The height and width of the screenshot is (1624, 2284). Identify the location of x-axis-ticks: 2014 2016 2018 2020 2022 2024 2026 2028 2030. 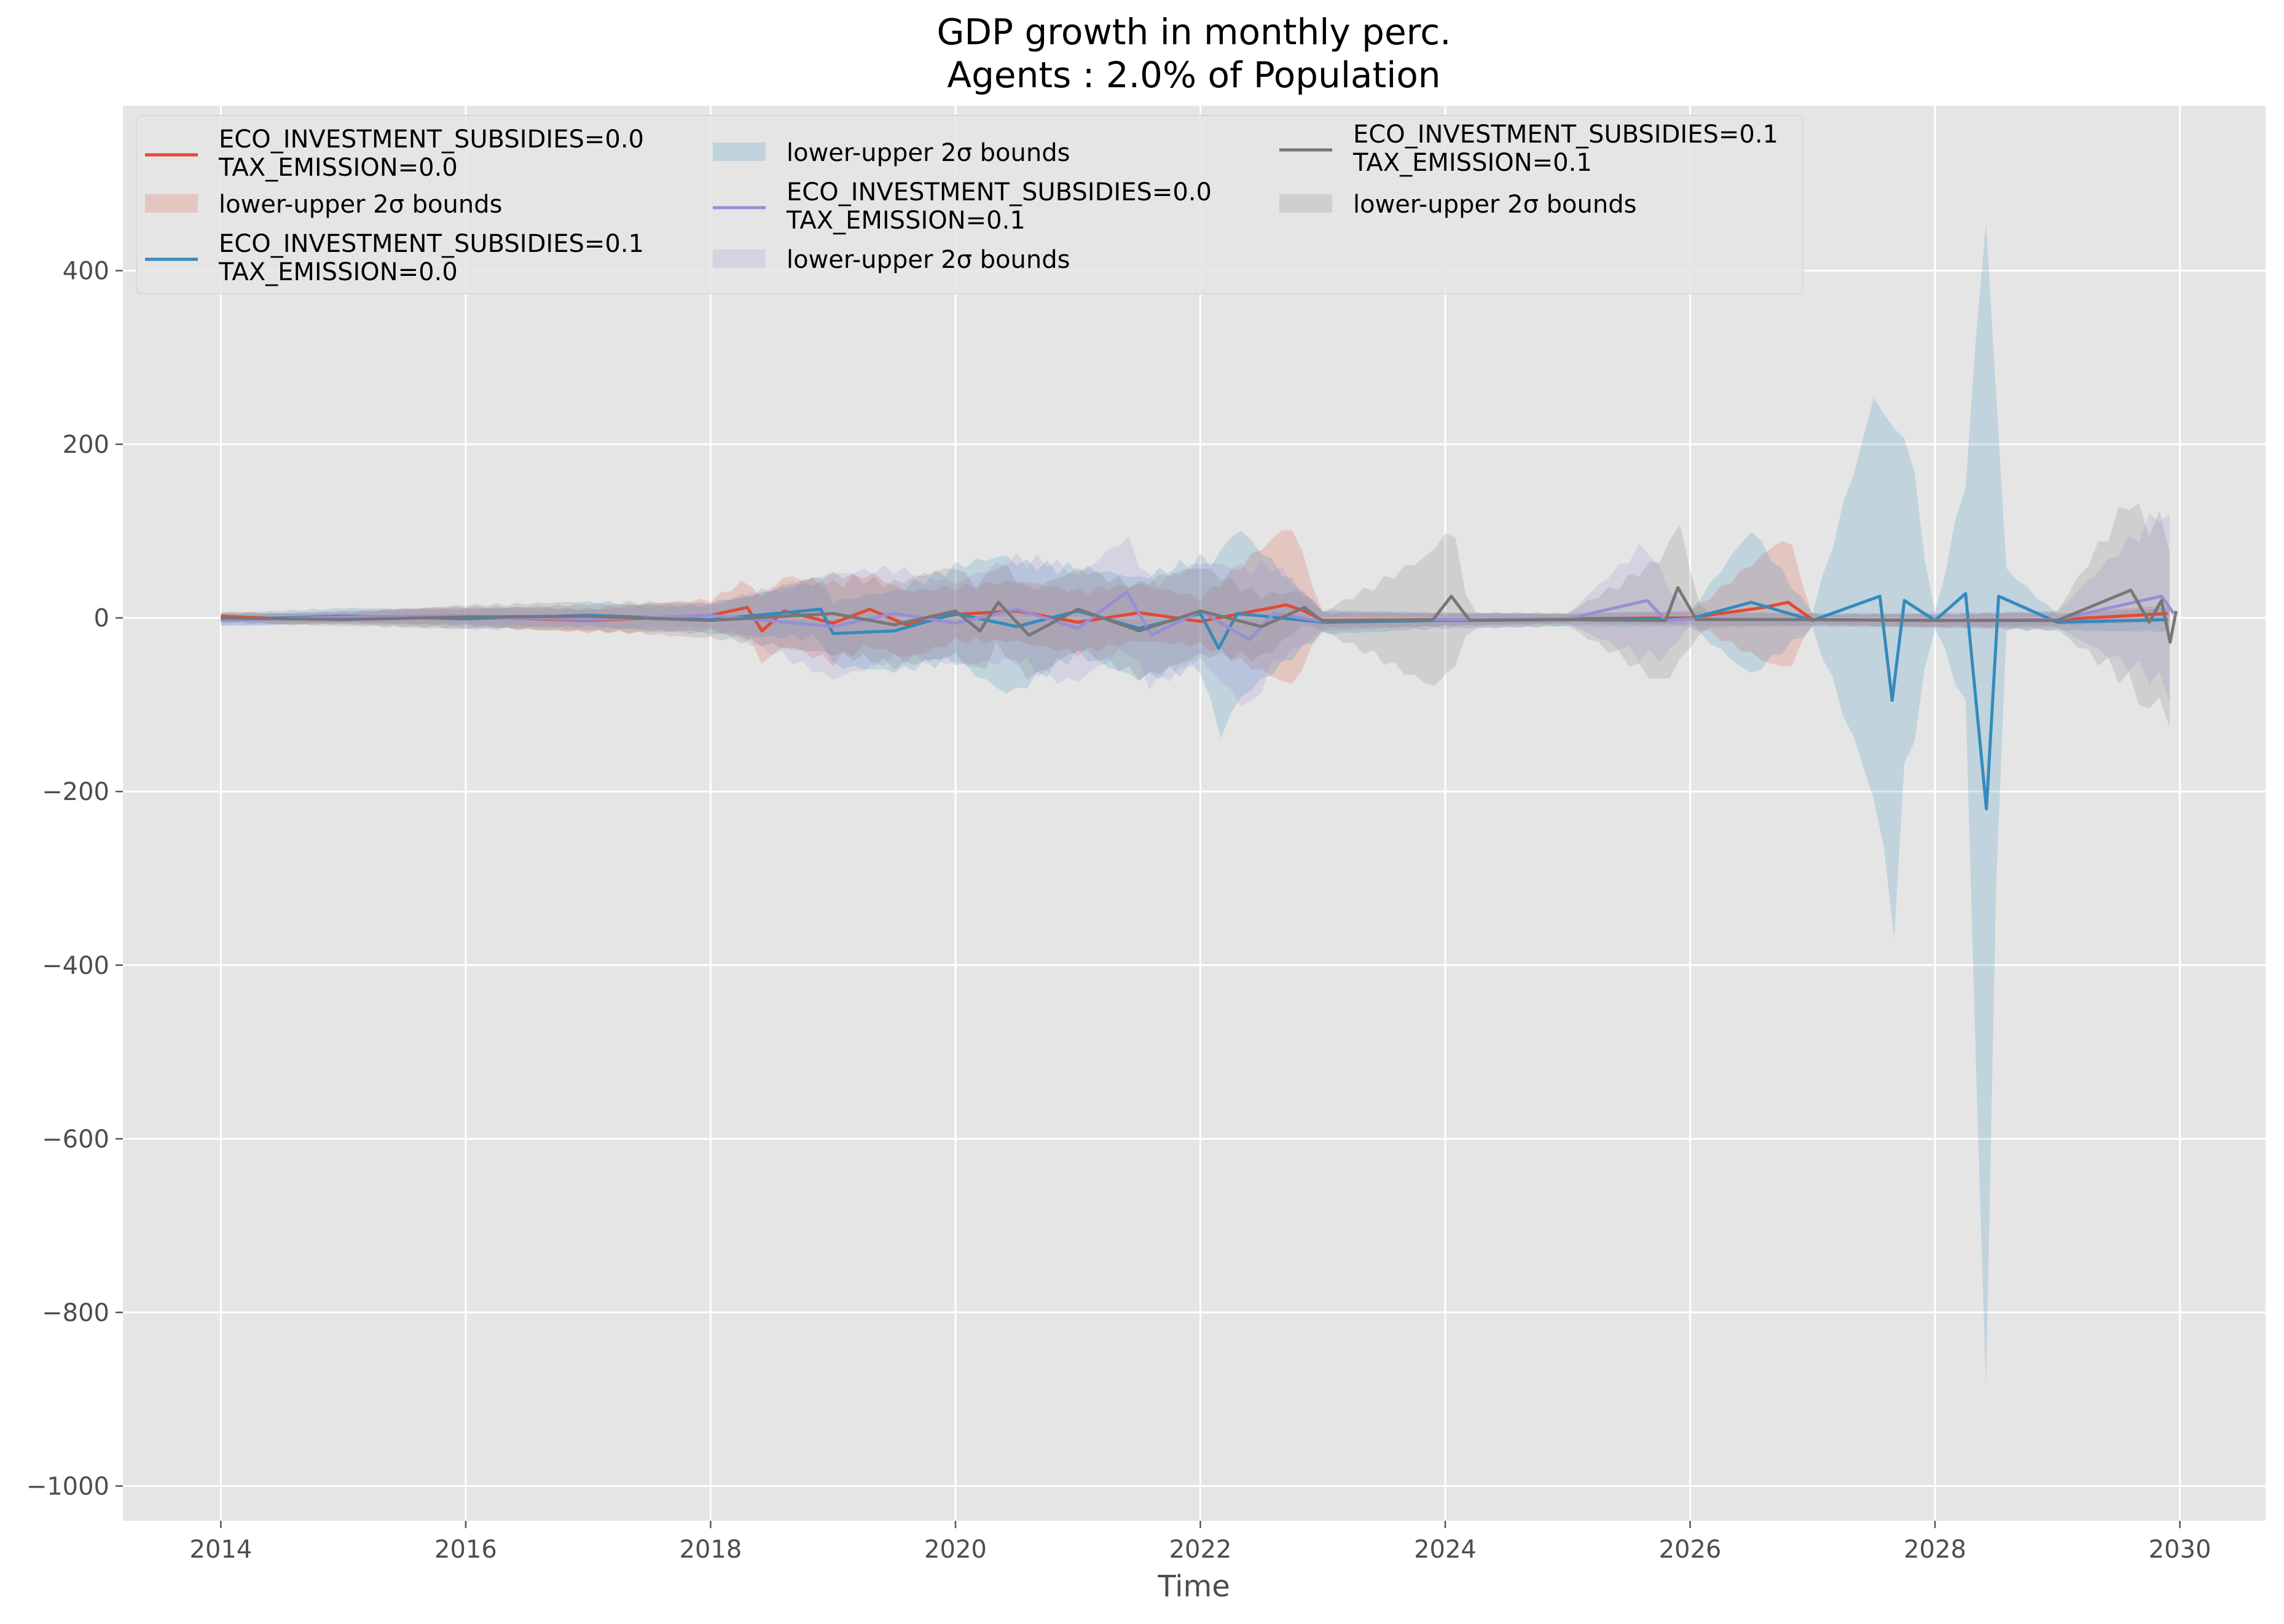
(1200, 1543).